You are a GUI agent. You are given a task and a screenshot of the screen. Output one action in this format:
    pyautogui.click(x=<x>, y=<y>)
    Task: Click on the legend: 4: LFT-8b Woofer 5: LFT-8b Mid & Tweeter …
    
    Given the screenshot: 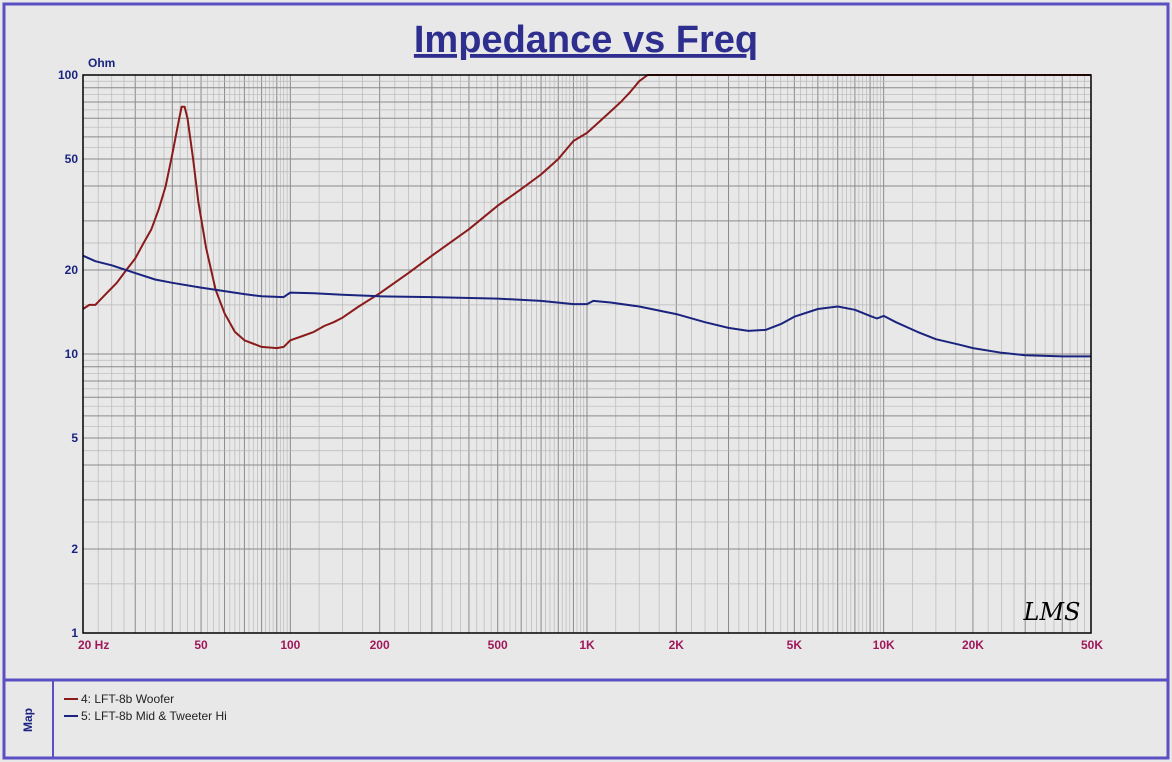 What is the action you would take?
    pyautogui.click(x=145, y=707)
    